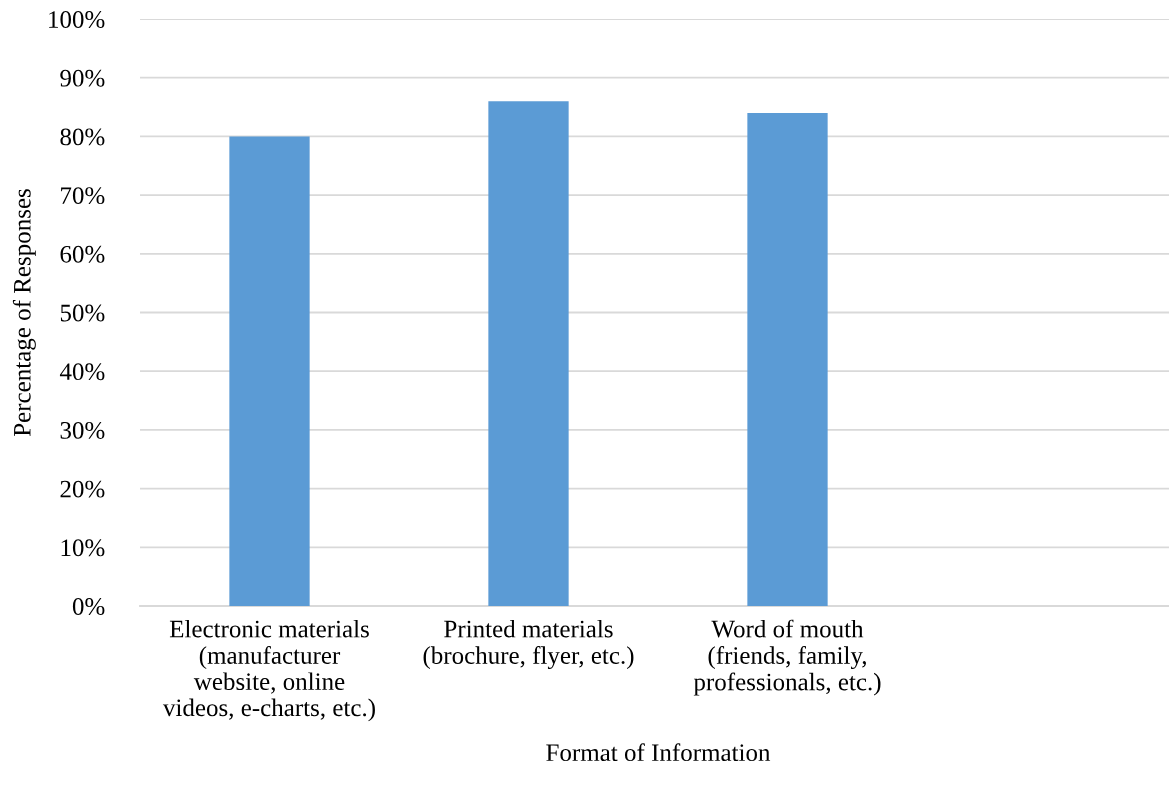 This screenshot has height=799, width=1169. What do you see at coordinates (82, 78) in the screenshot?
I see `y-tick-label: 90%` at bounding box center [82, 78].